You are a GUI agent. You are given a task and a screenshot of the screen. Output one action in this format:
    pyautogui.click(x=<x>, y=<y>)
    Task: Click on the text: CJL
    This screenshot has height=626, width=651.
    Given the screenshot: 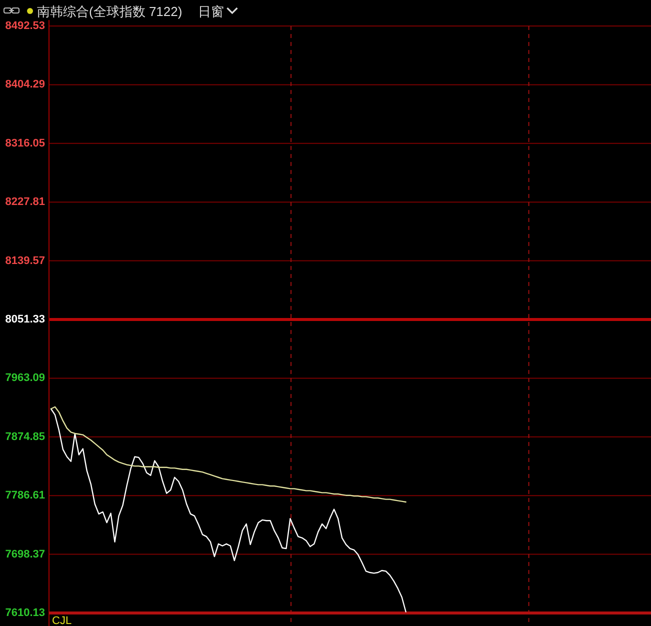 What is the action you would take?
    pyautogui.click(x=62, y=620)
    